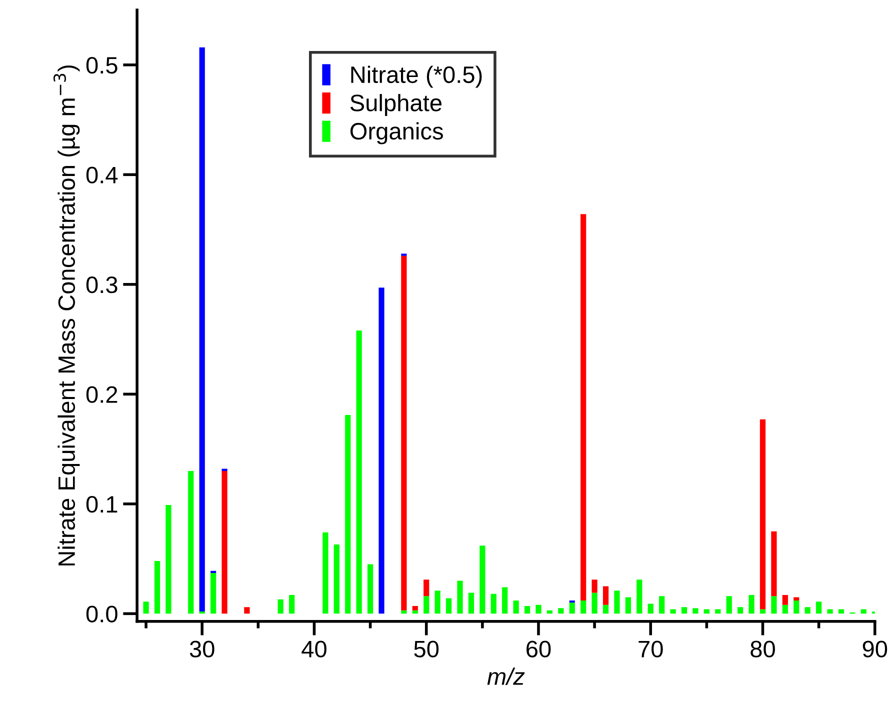 This screenshot has height=715, width=890. What do you see at coordinates (202, 649) in the screenshot?
I see `x-tick-label: 30` at bounding box center [202, 649].